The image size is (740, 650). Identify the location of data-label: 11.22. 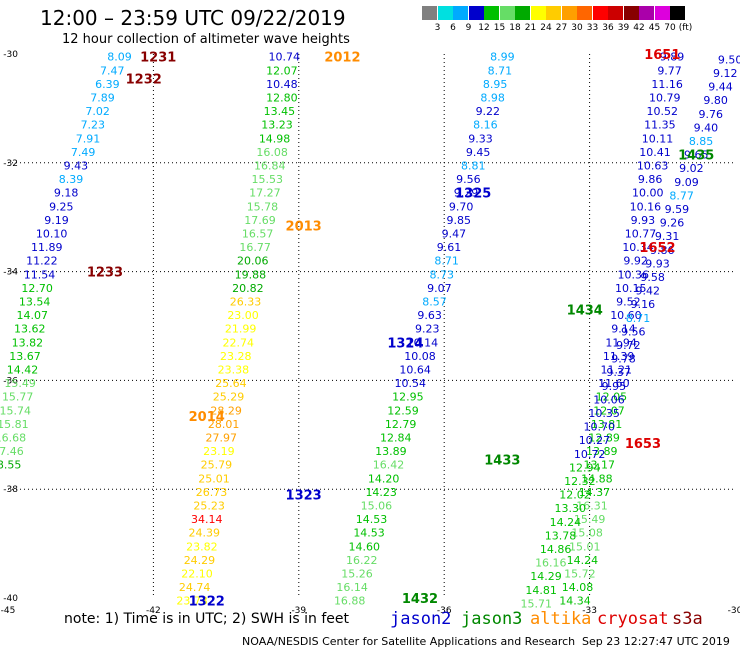
(42, 261).